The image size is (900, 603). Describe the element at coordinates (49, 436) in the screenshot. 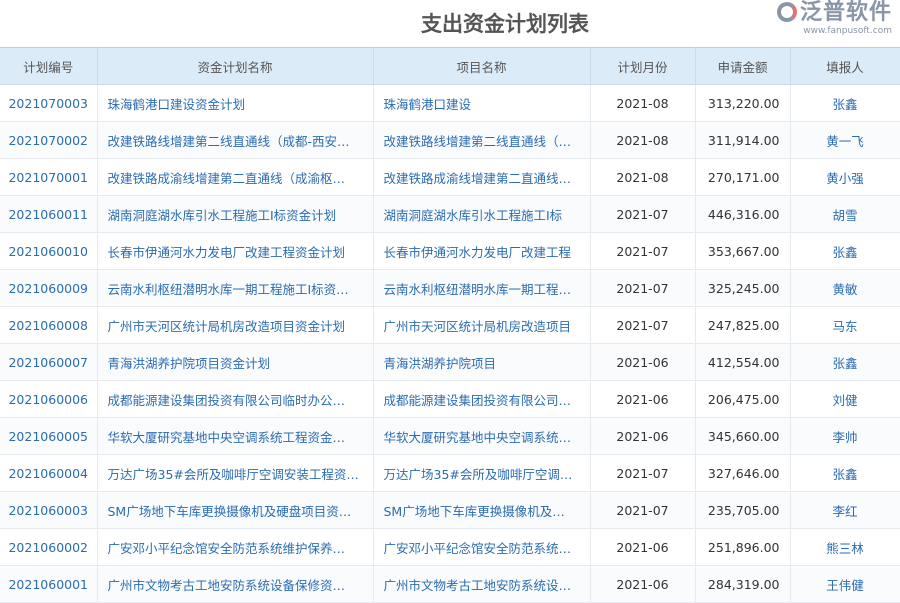

I see `cell-plan-id: 2021060005` at that location.